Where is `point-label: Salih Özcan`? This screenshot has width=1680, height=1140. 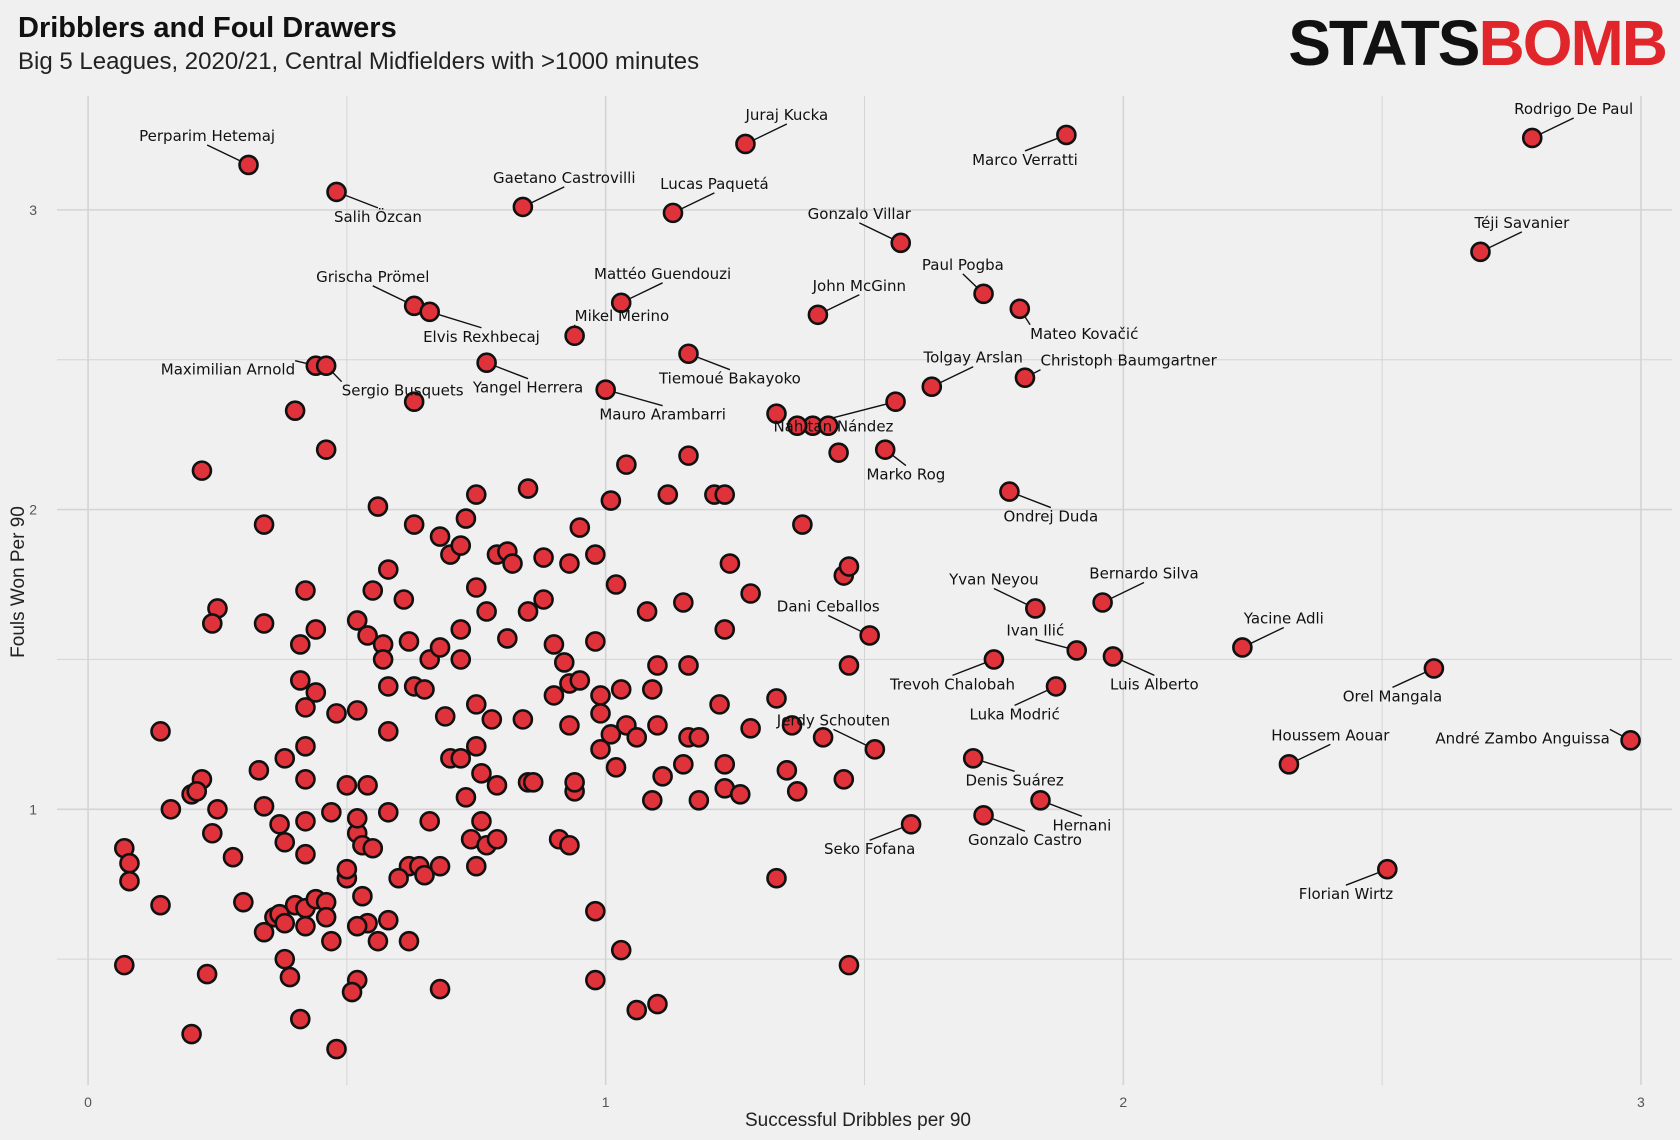
point-label: Salih Özcan is located at coordinates (378, 216).